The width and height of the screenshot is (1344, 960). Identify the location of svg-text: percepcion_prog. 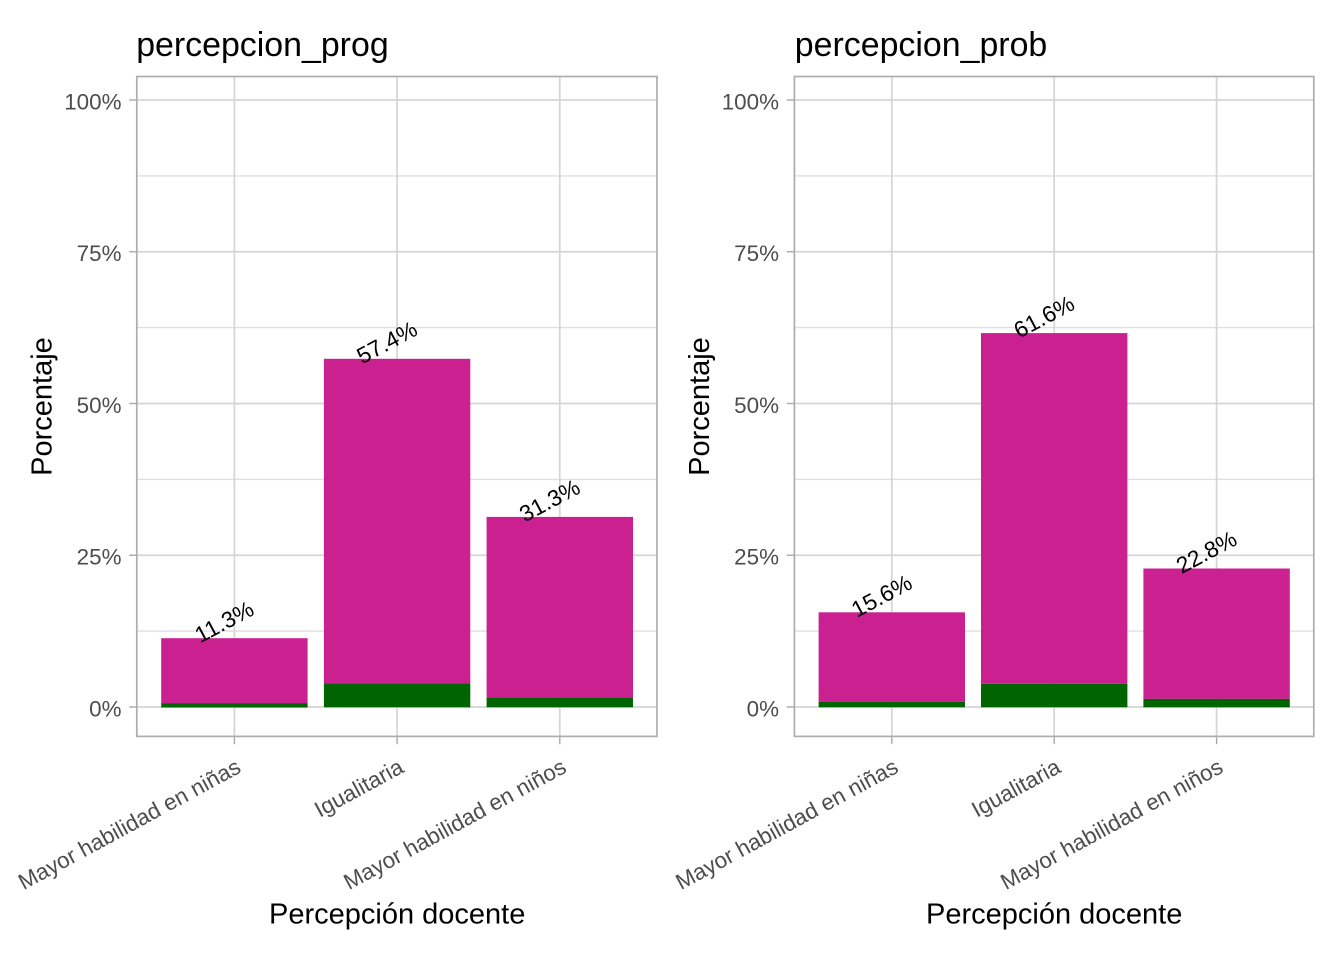
(262, 45).